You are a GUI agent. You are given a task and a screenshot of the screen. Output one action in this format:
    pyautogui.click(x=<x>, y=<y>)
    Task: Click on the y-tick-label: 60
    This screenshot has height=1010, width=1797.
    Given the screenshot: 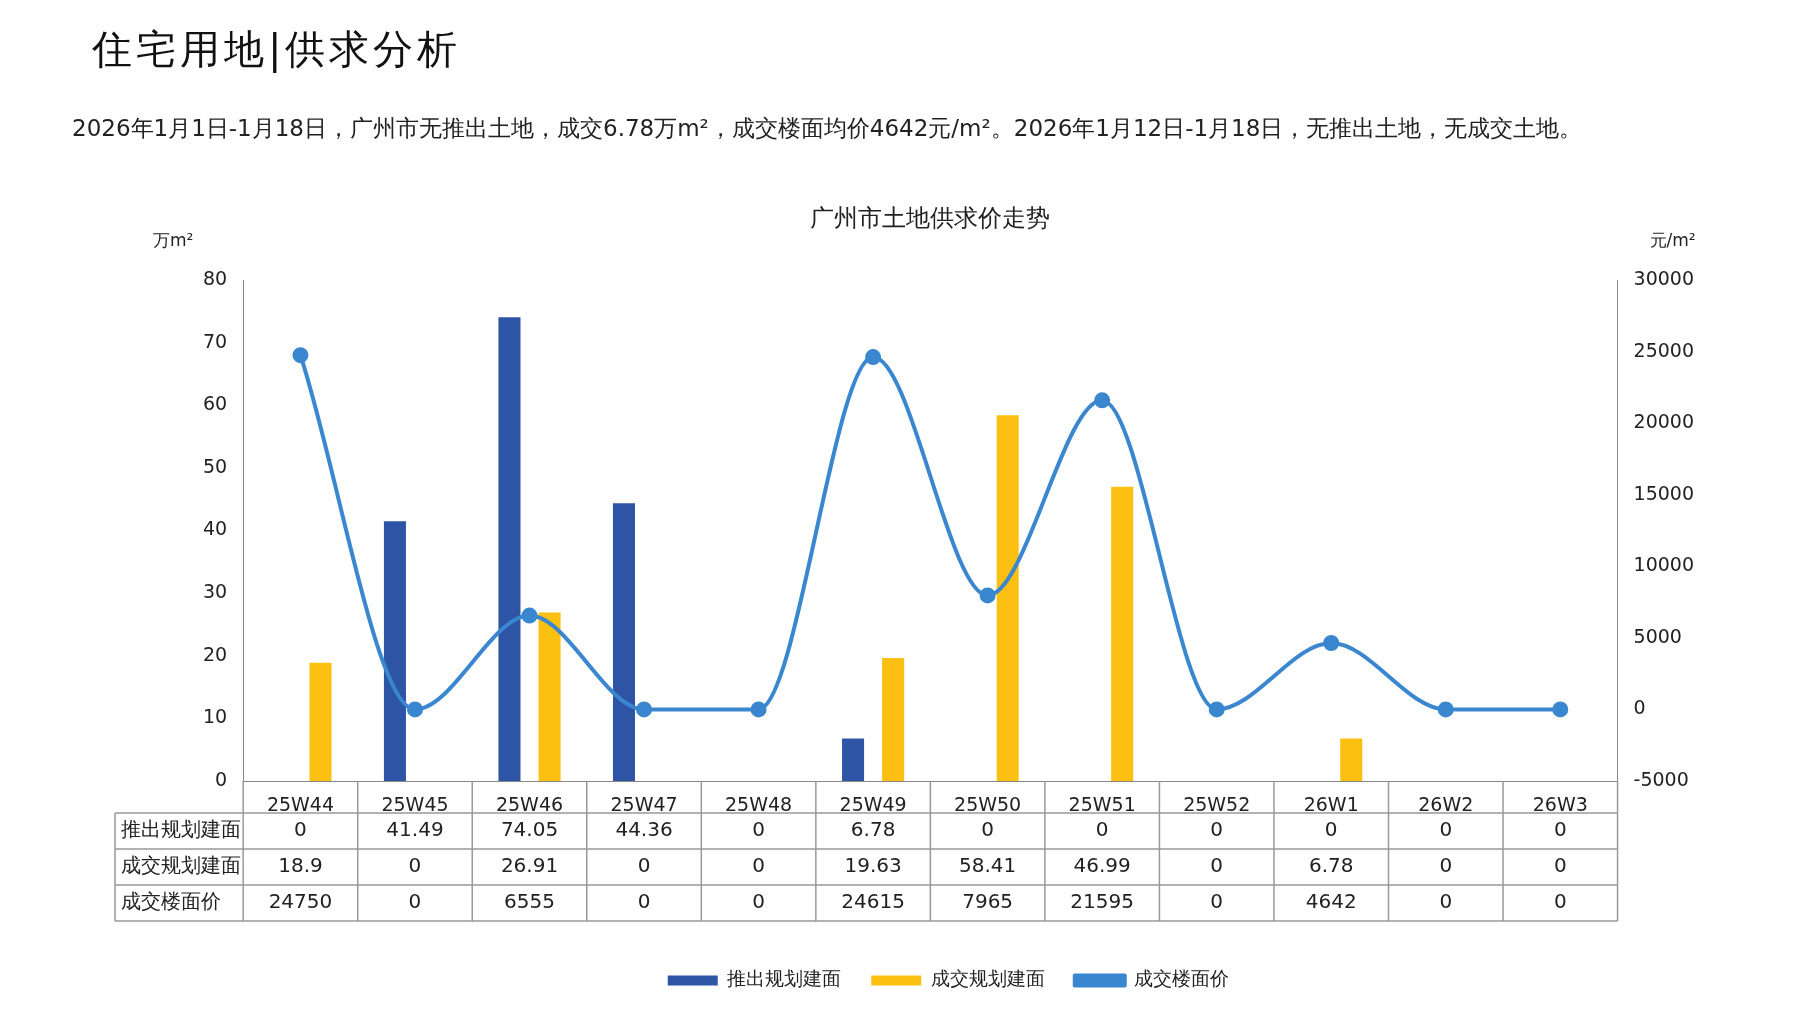 What is the action you would take?
    pyautogui.click(x=215, y=403)
    